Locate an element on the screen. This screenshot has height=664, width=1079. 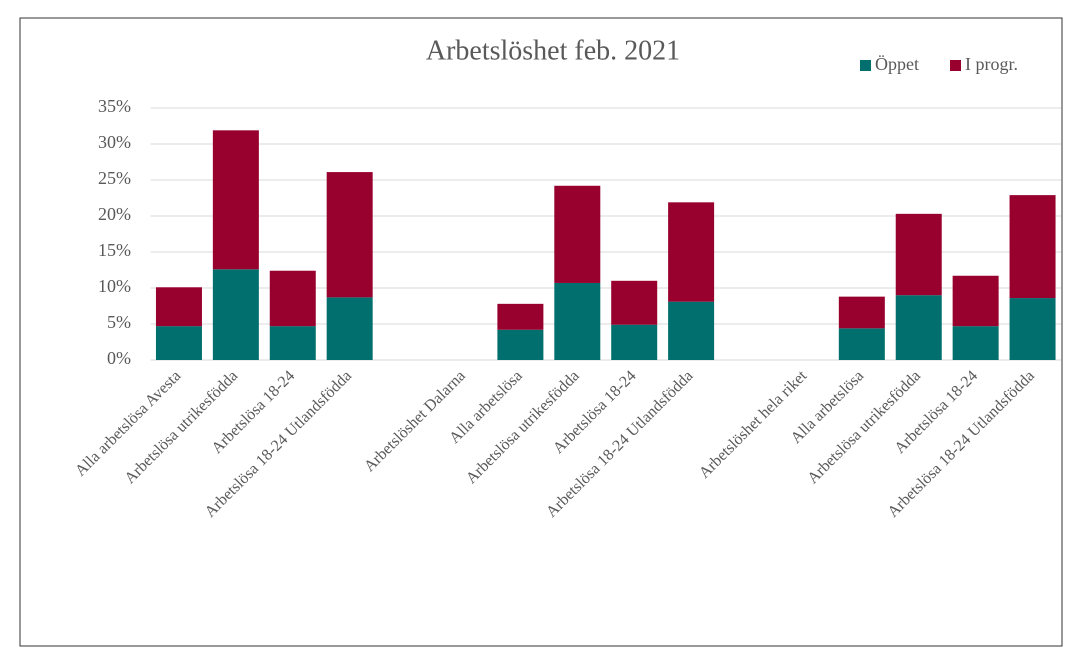
y-tick-label: 25% is located at coordinates (114, 178).